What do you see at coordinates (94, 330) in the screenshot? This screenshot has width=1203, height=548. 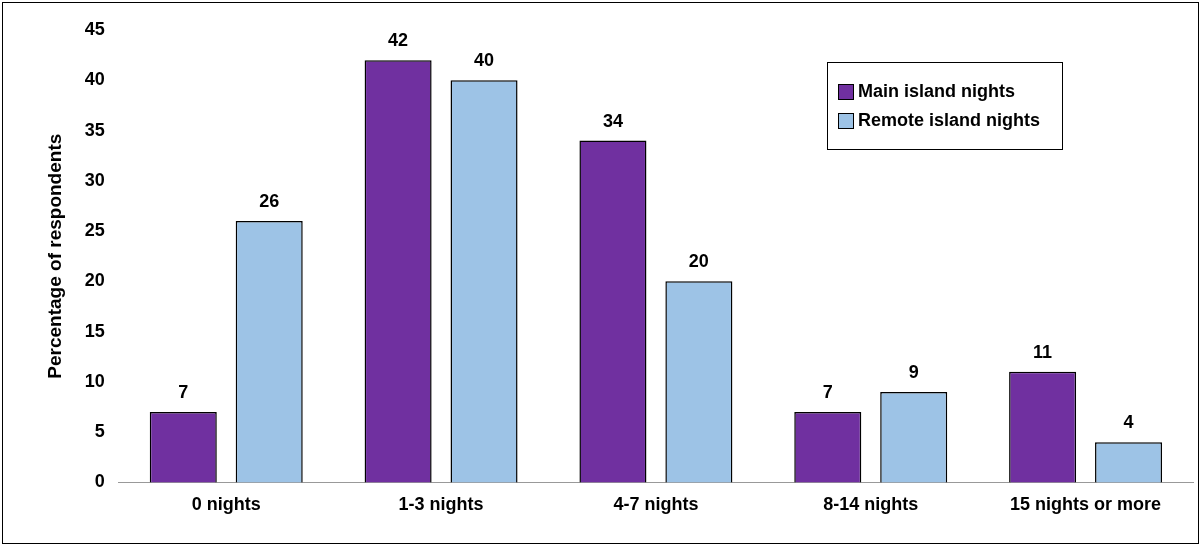 I see `y-tick-label: 15` at bounding box center [94, 330].